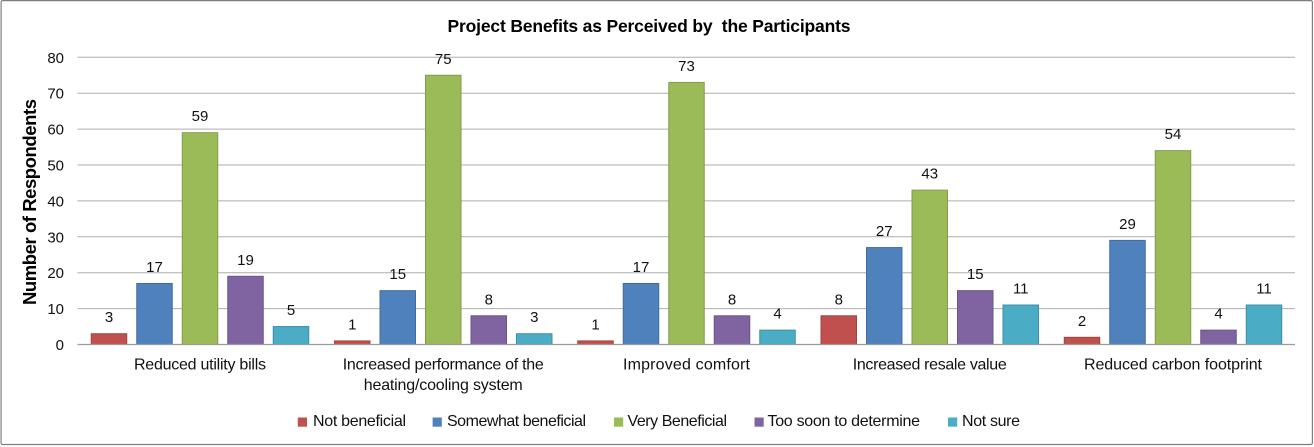  What do you see at coordinates (55, 130) in the screenshot?
I see `svg-text: 60` at bounding box center [55, 130].